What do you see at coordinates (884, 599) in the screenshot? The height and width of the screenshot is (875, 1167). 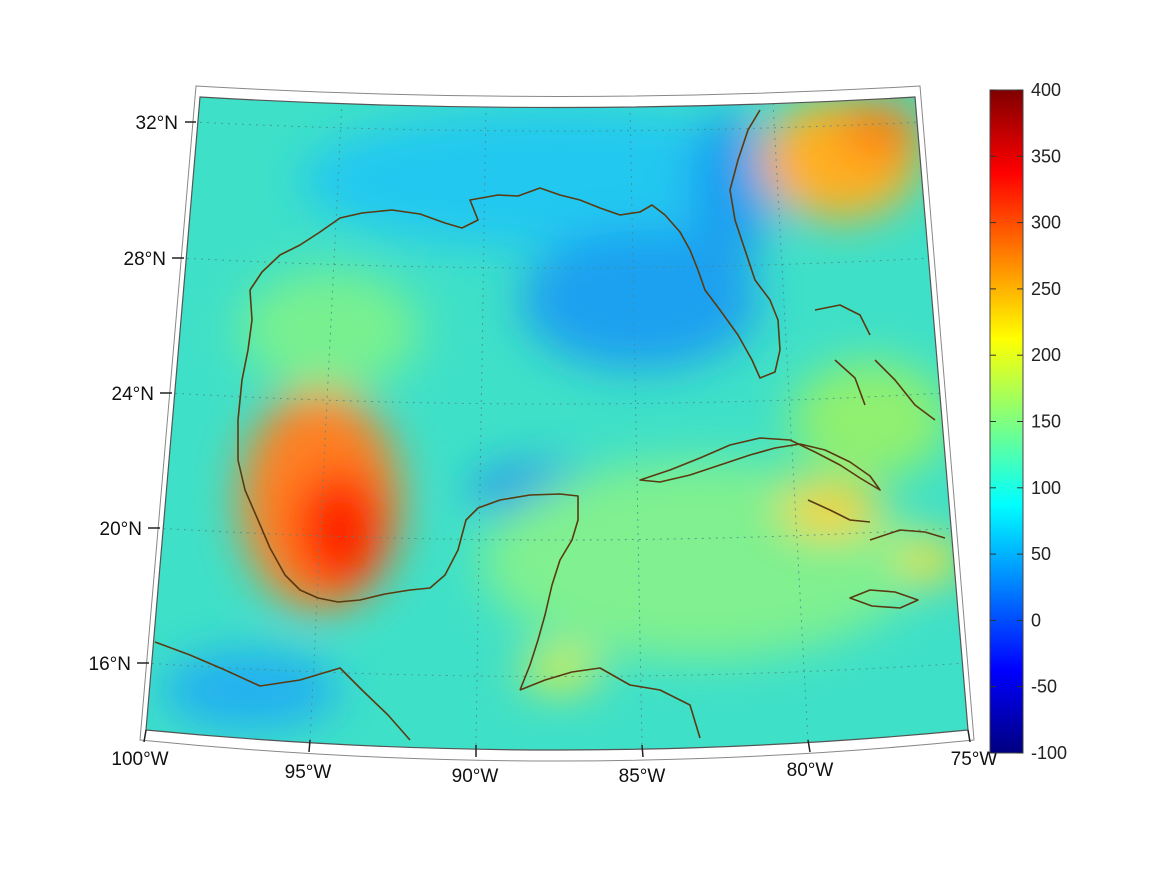 I see `coast-jamaica` at bounding box center [884, 599].